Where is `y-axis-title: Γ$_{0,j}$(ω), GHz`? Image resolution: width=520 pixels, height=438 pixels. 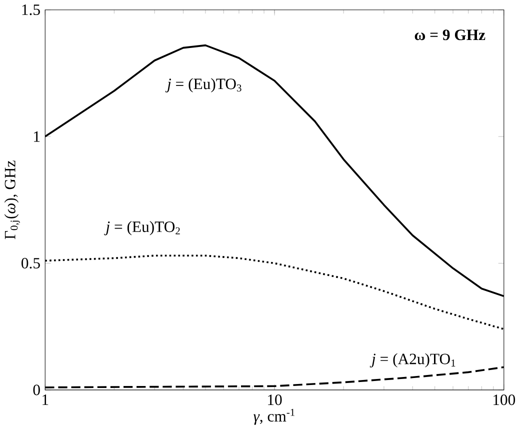 y-axis-title: Γ$_{0,j}$(ω), GHz is located at coordinates (12, 199).